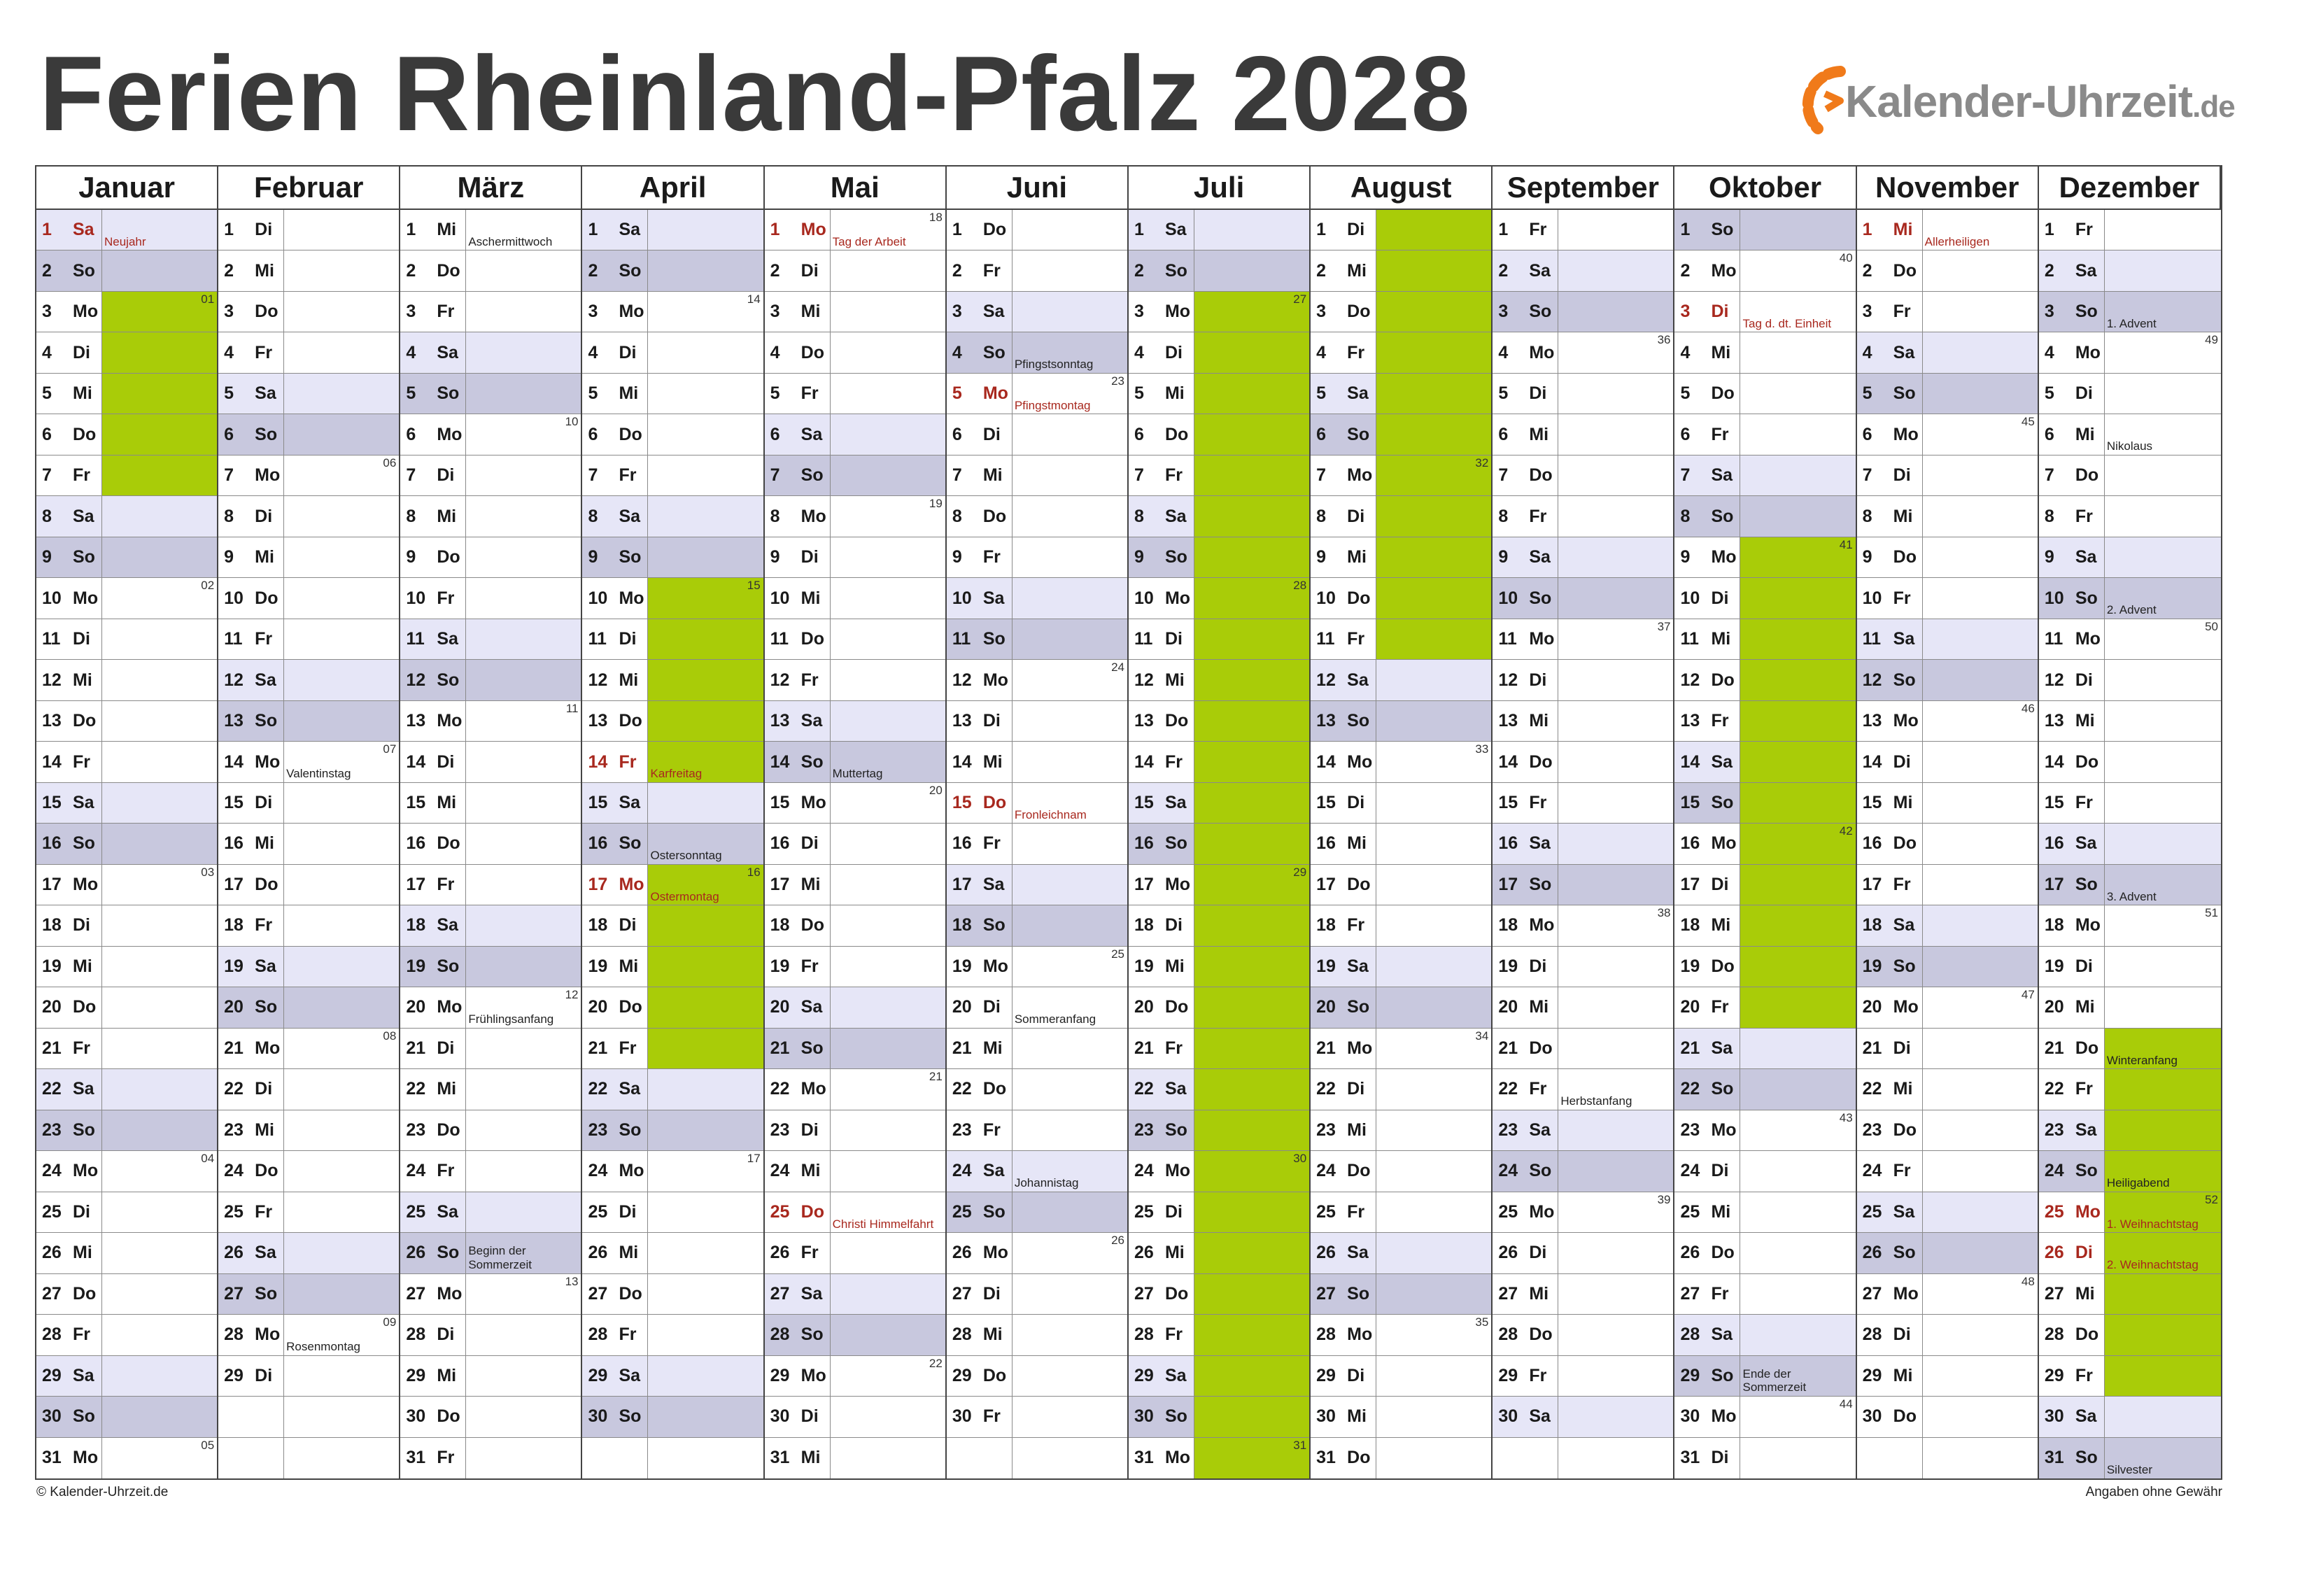 This screenshot has width=2307, height=1596. I want to click on day-row: 9 Di, so click(855, 558).